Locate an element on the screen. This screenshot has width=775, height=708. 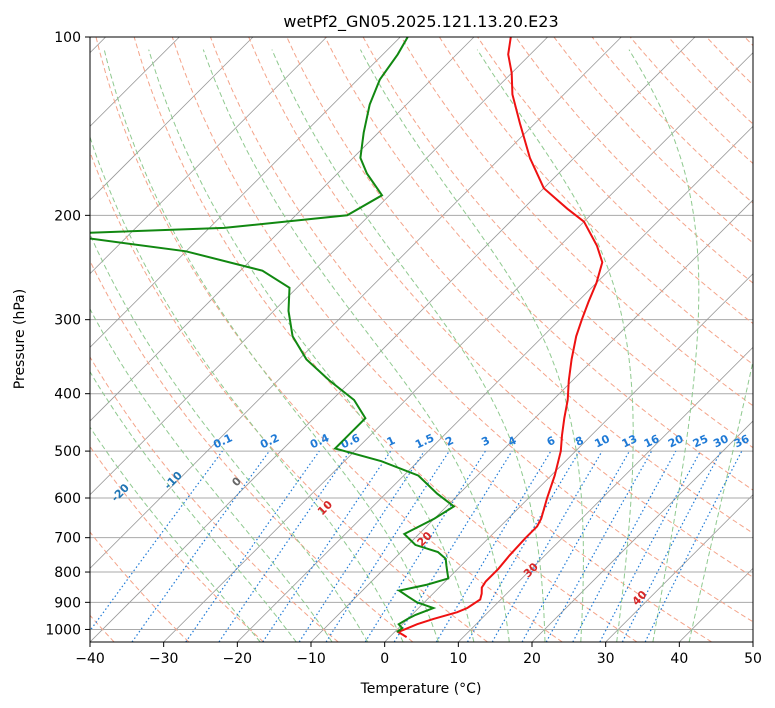
x-tick-label: 30 is located at coordinates (606, 659).